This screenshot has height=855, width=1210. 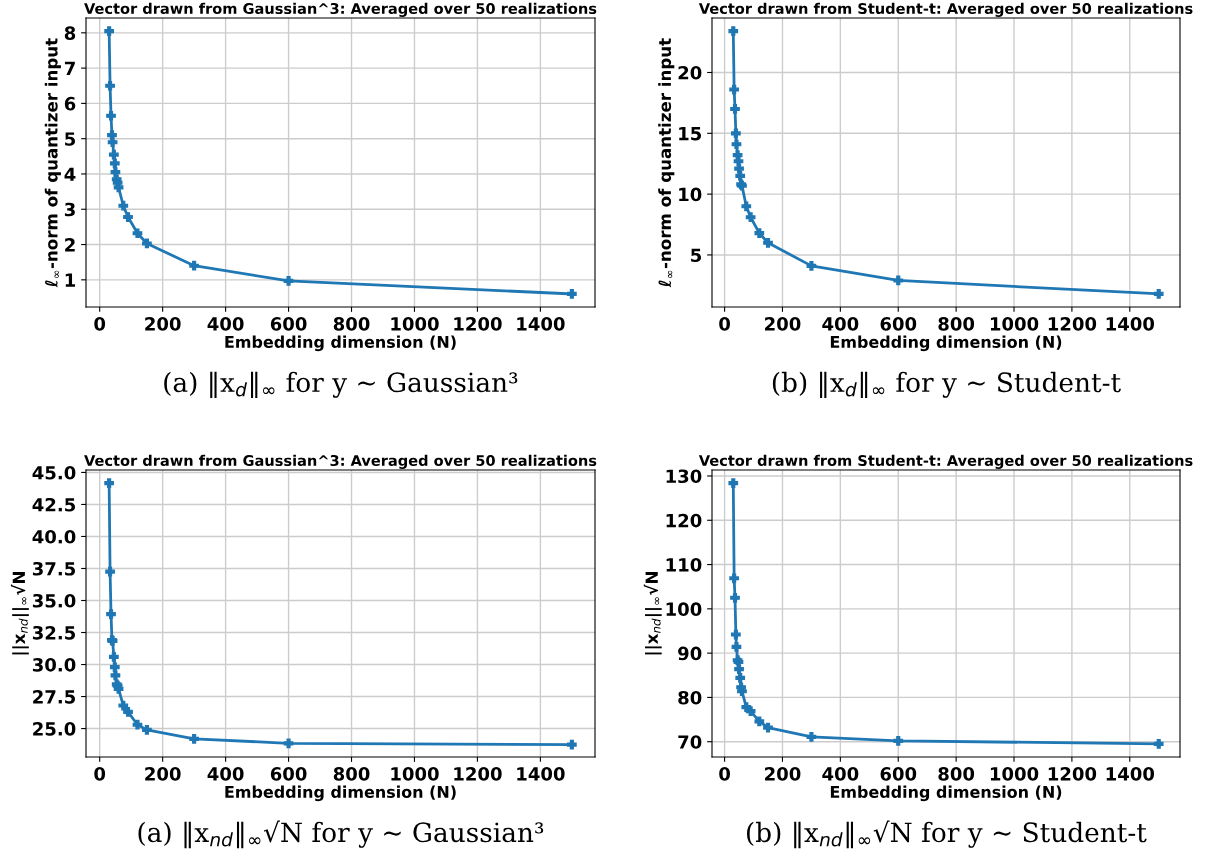 What do you see at coordinates (947, 834) in the screenshot?
I see `text: (b) ‖x$_{nd}$‖$_{∞}$√N for y ∼ Student-t` at bounding box center [947, 834].